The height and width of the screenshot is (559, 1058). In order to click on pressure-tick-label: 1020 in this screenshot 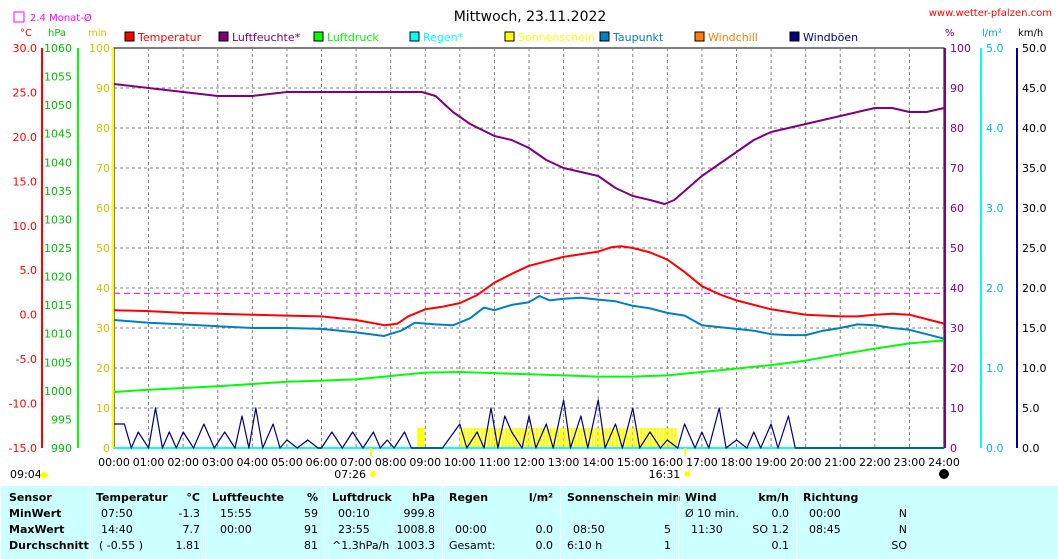, I will do `click(58, 277)`.